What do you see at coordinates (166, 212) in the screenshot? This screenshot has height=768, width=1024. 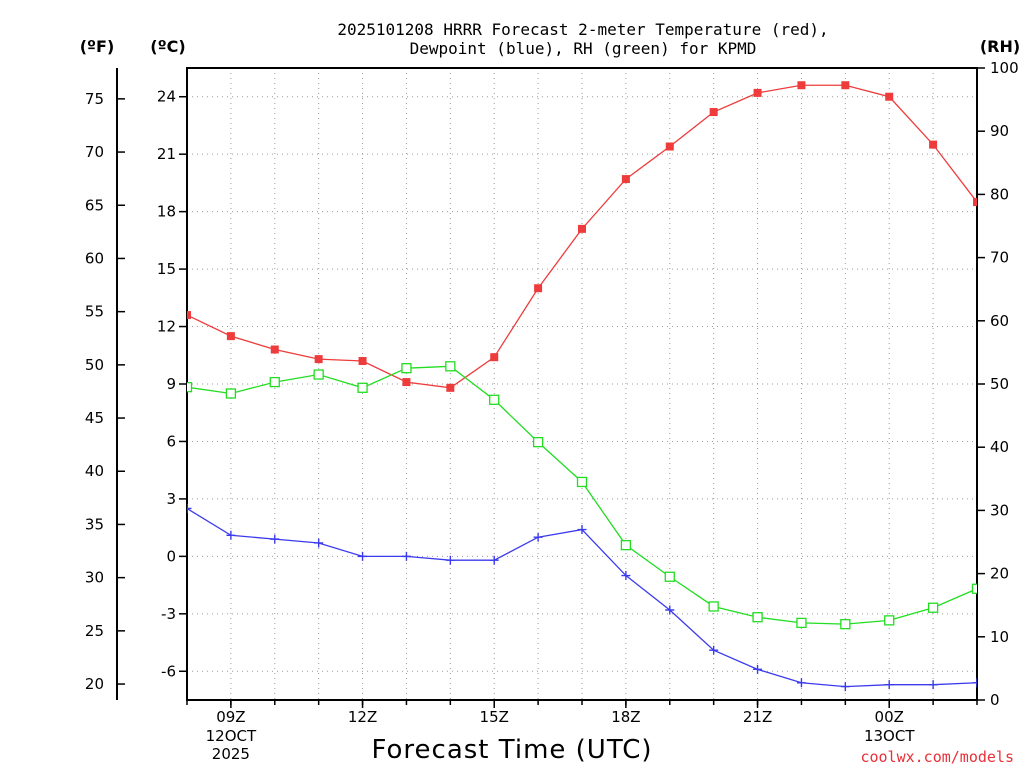 I see `celsius-tick-label: 18` at bounding box center [166, 212].